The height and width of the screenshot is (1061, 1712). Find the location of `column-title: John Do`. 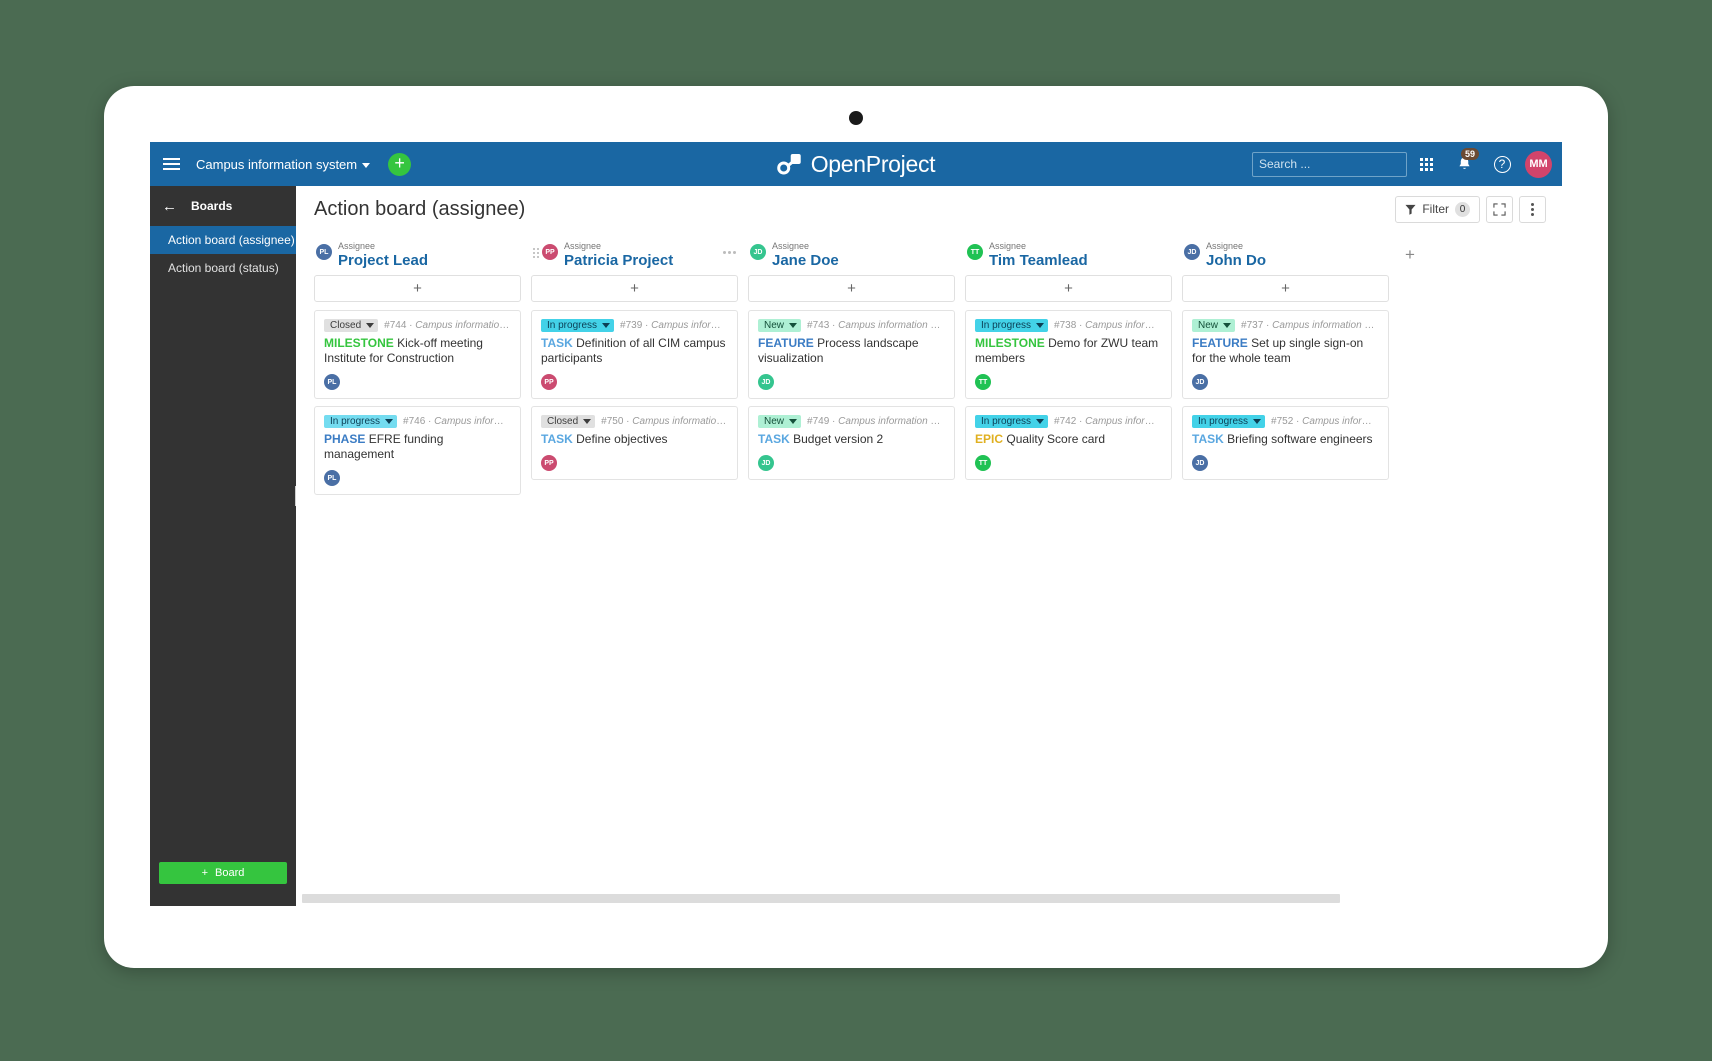

column-title: John Do is located at coordinates (1236, 260).